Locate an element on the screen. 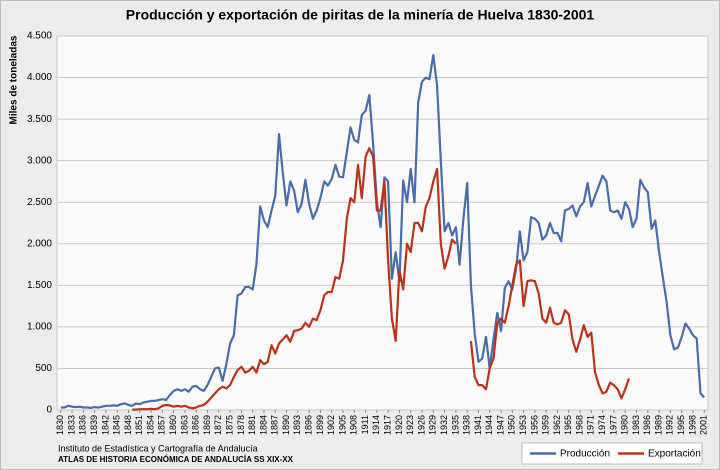 The image size is (720, 470). x-tick-label: 1923 is located at coordinates (410, 425).